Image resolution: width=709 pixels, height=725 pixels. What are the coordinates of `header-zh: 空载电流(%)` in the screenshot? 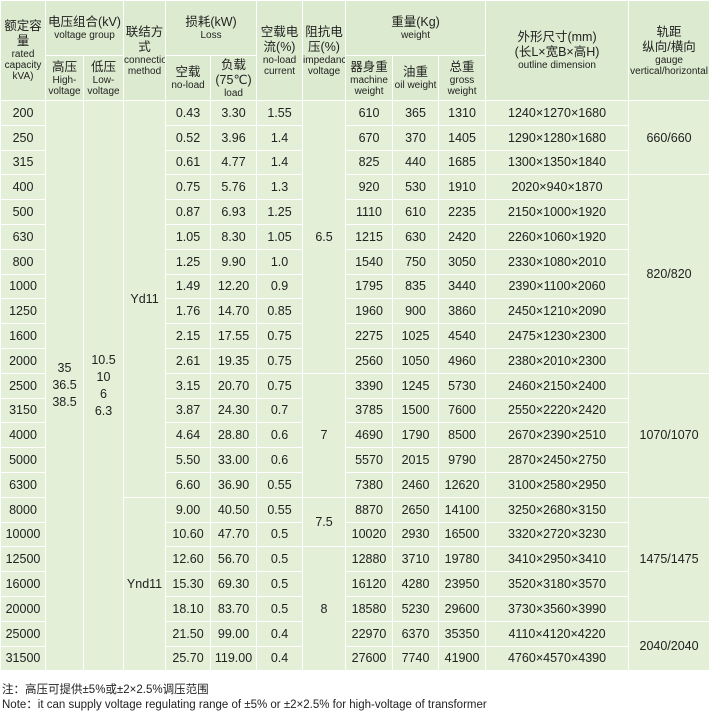 It's located at (279, 39).